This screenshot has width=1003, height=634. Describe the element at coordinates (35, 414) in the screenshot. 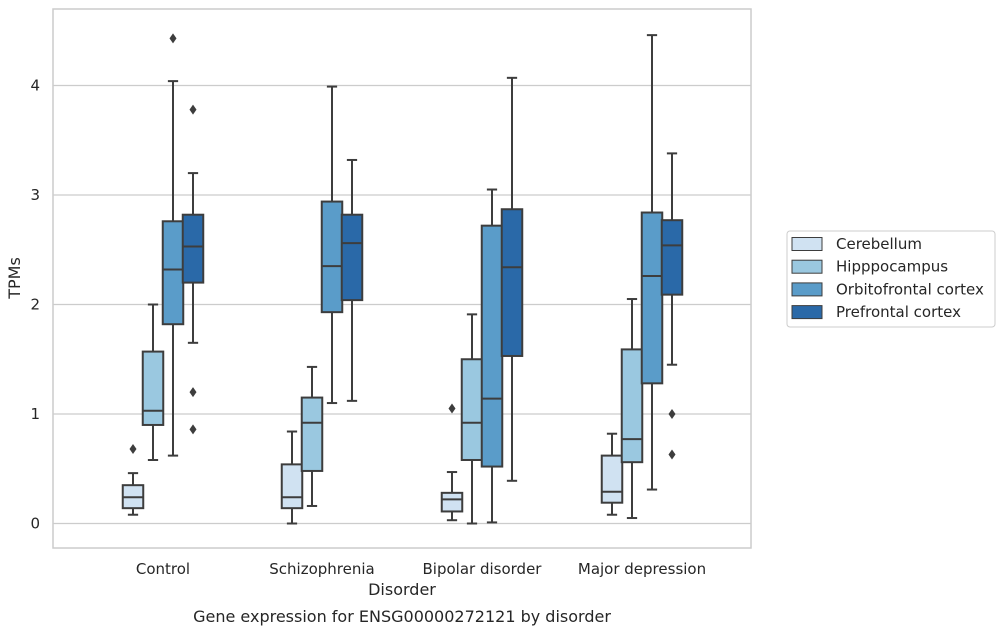

I see `y-tick-label: 1` at that location.